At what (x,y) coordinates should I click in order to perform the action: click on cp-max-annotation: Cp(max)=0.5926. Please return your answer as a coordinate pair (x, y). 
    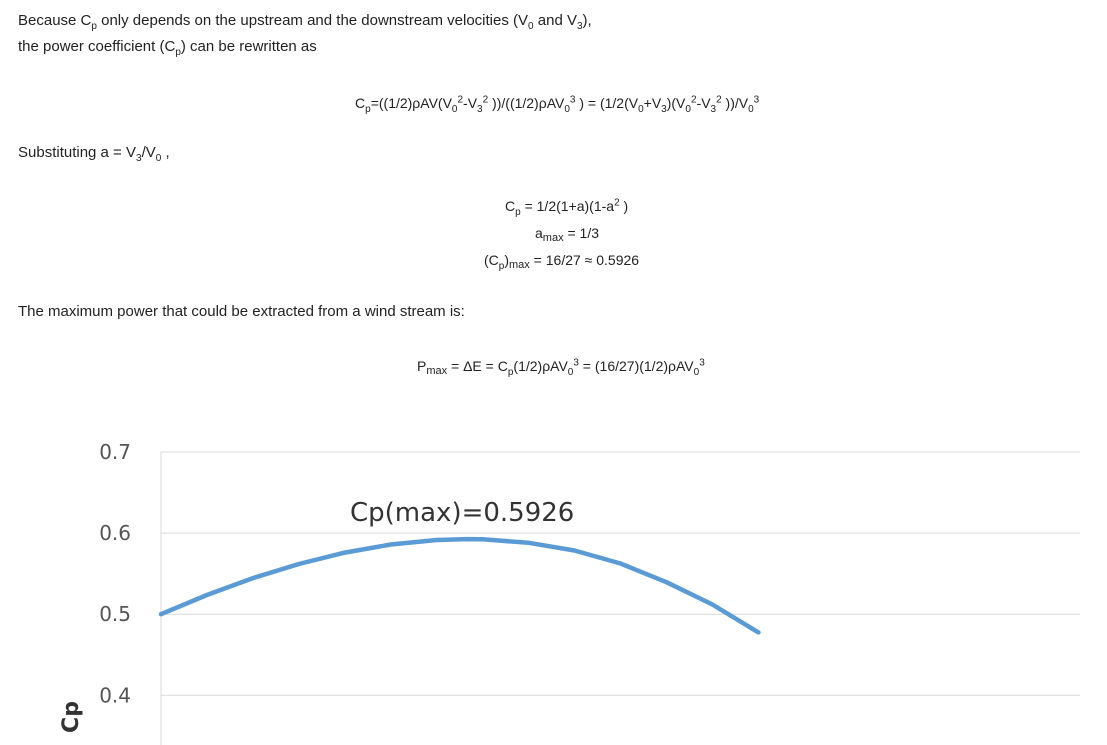
    Looking at the image, I should click on (462, 513).